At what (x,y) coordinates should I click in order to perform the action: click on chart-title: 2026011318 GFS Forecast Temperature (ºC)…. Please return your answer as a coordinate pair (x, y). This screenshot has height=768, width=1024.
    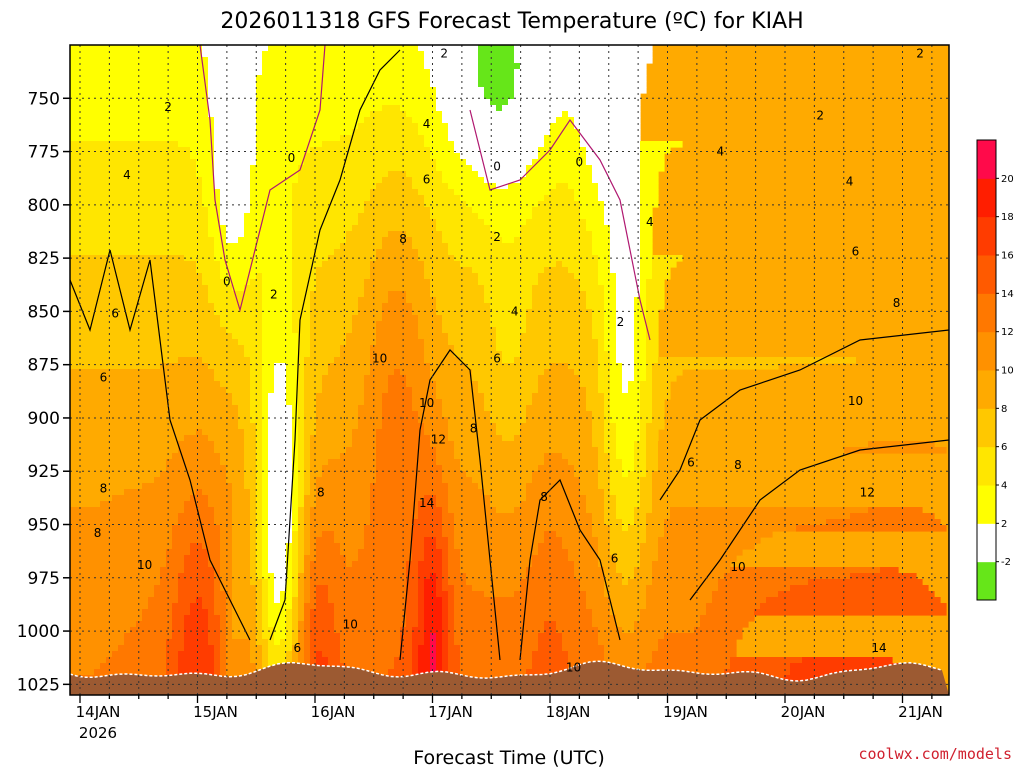
    Looking at the image, I should click on (511, 21).